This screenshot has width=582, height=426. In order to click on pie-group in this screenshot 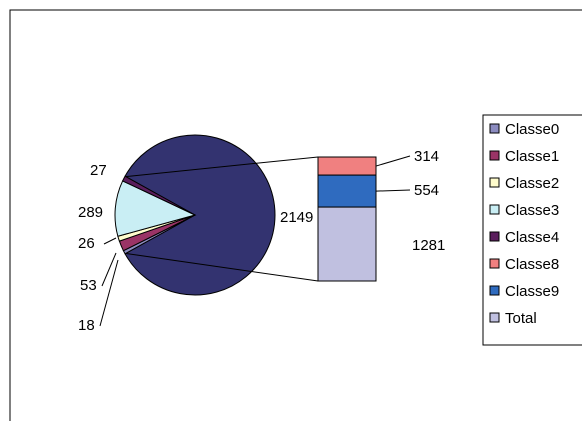, I will do `click(195, 215)`.